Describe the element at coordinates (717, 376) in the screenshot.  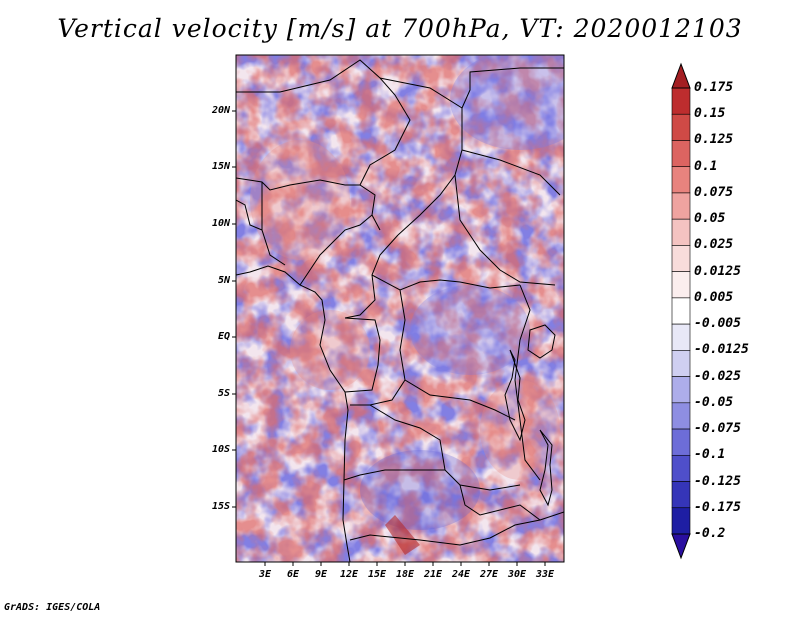
I see `colorbar-label: -0.025` at that location.